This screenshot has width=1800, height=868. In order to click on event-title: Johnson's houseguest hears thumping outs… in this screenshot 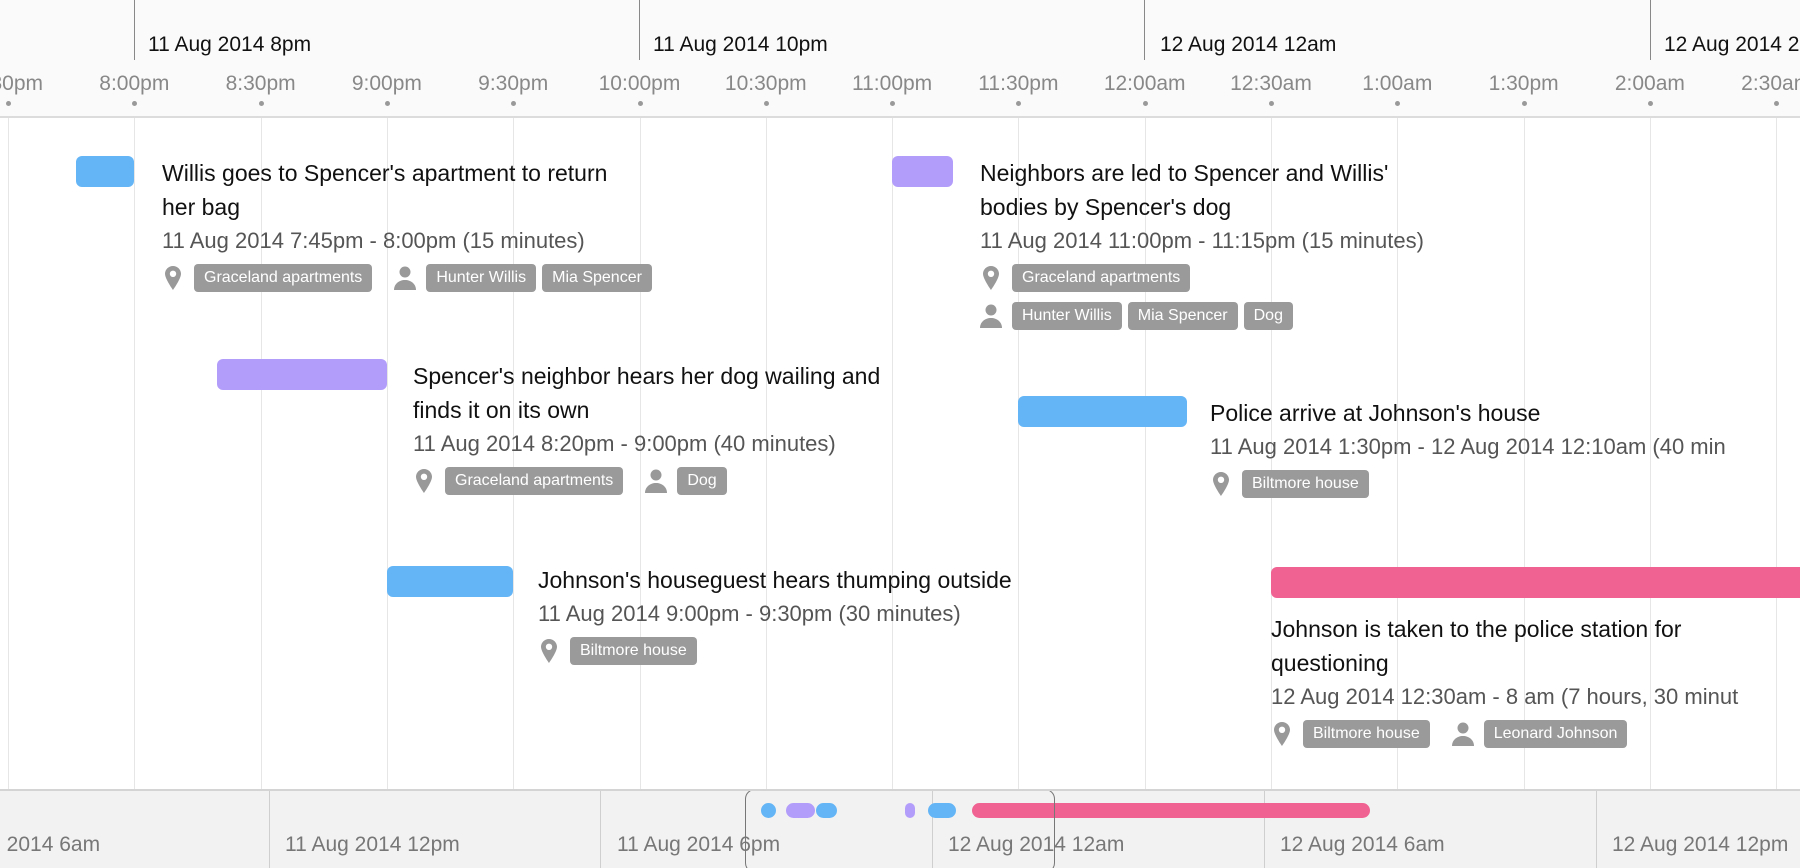, I will do `click(775, 580)`.